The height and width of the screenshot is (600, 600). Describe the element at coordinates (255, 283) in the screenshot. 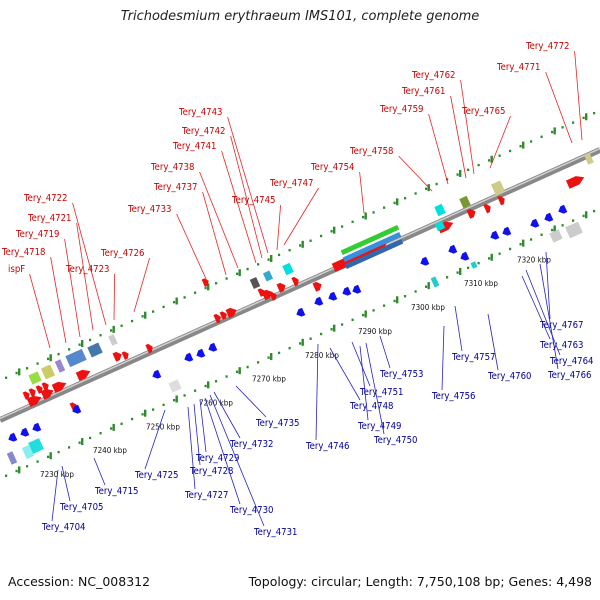

I see `gene-box-darkgrey` at that location.